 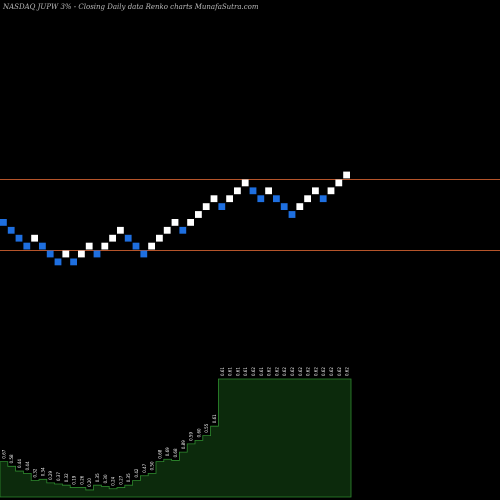 I want to click on box-size-label: 3%, so click(x=66, y=7).